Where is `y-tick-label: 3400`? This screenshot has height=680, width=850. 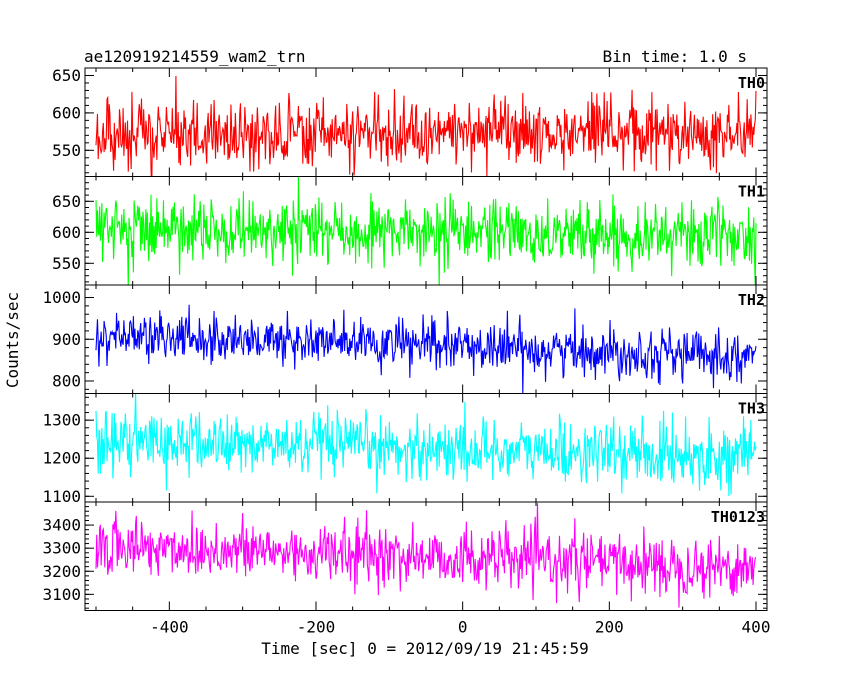
y-tick-label: 3400 is located at coordinates (61, 525).